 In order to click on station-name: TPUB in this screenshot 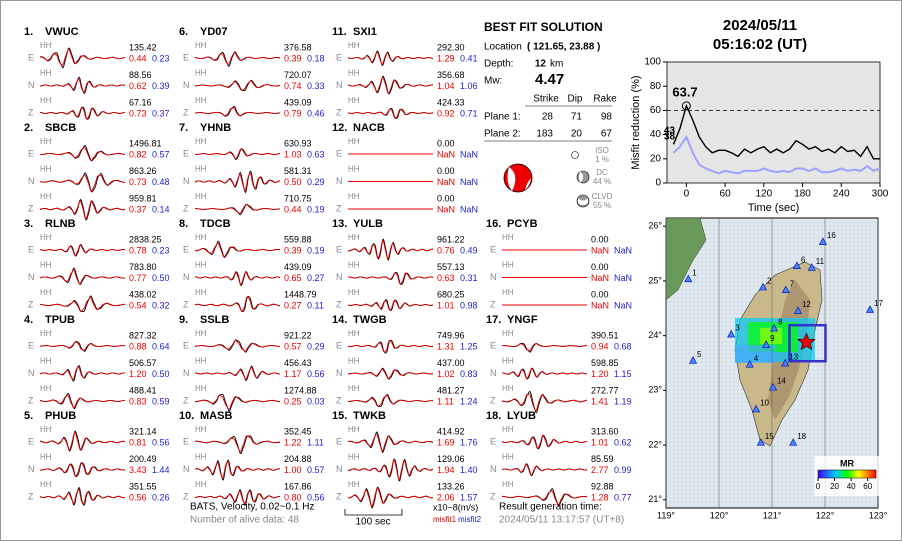, I will do `click(60, 320)`.